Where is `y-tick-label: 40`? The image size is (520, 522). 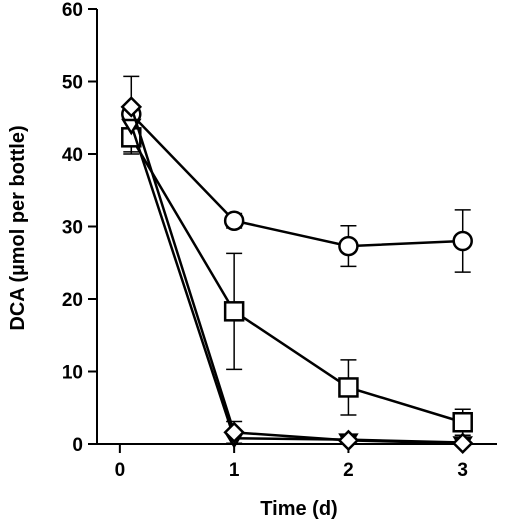
y-tick-label: 40 is located at coordinates (72, 155).